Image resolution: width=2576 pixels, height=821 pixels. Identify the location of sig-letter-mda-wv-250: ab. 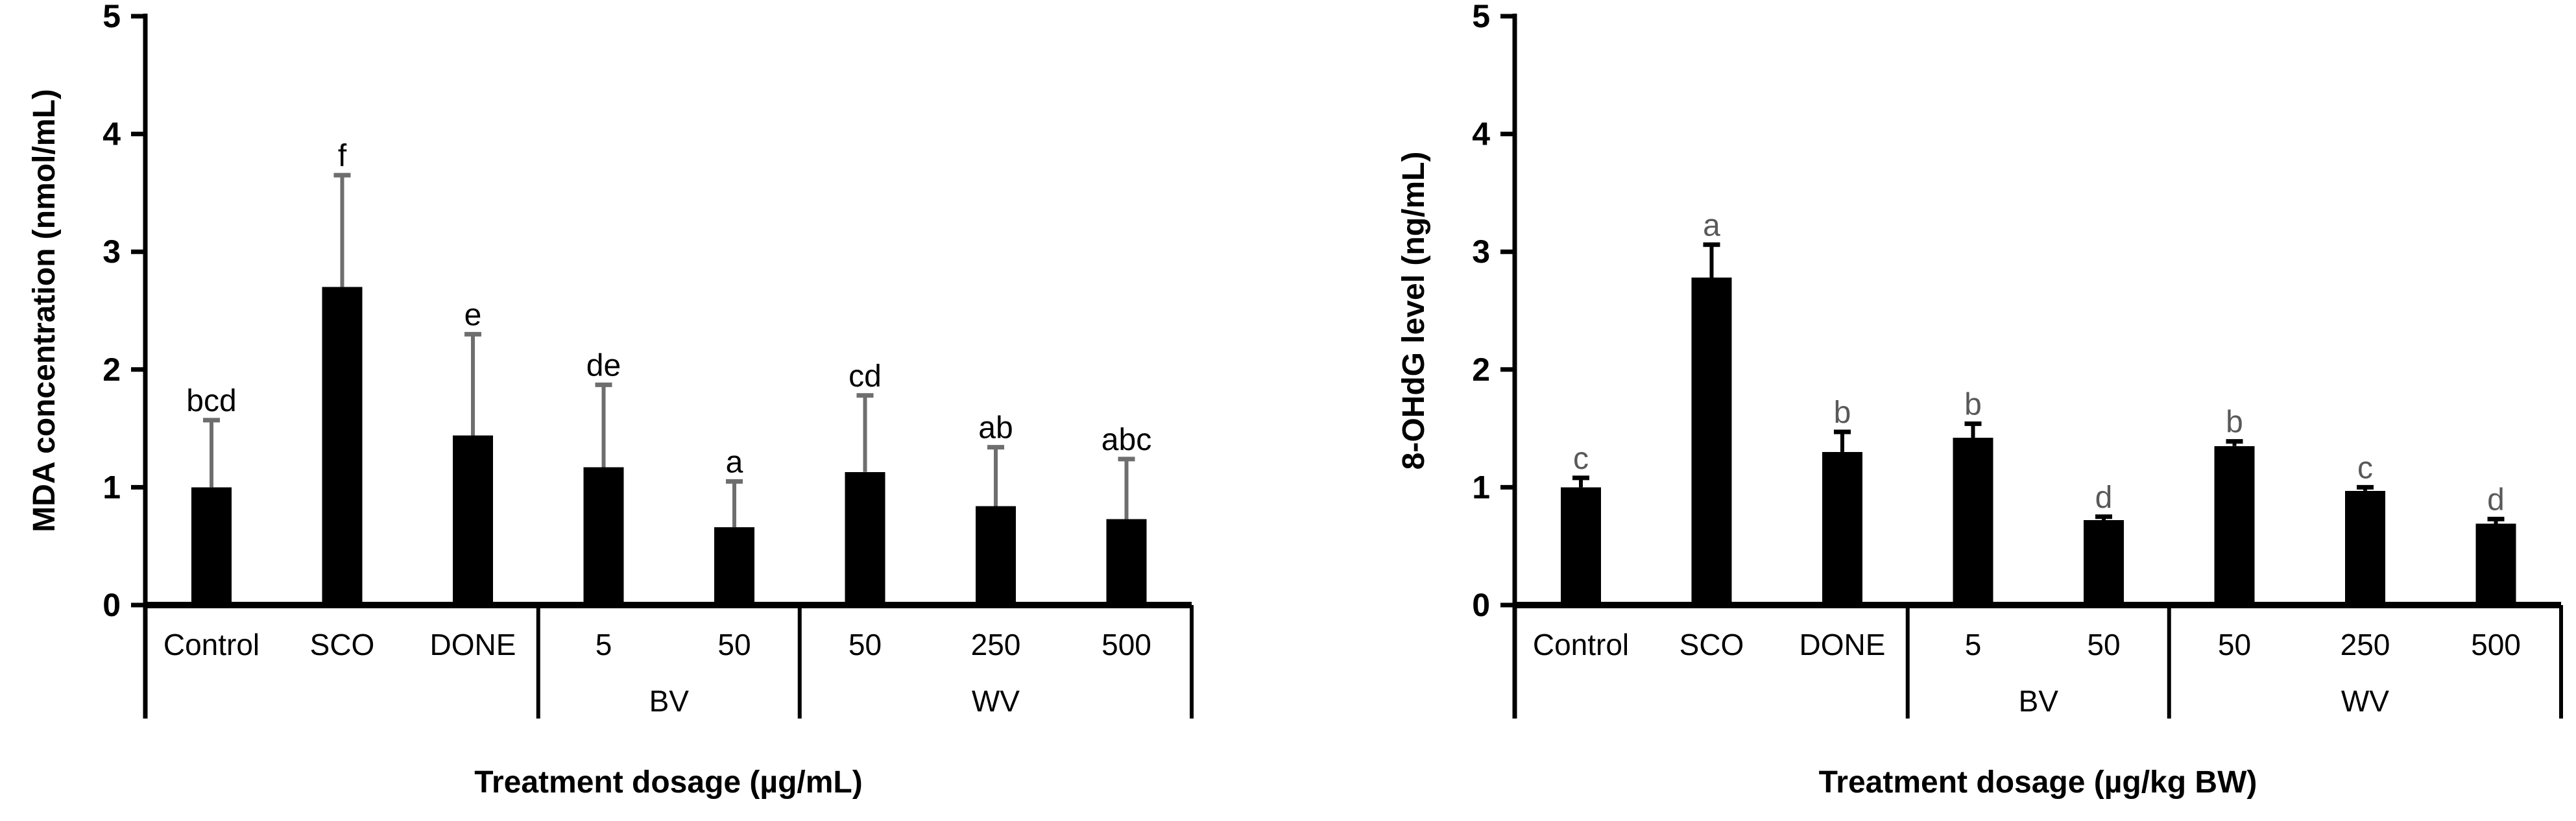
(995, 428).